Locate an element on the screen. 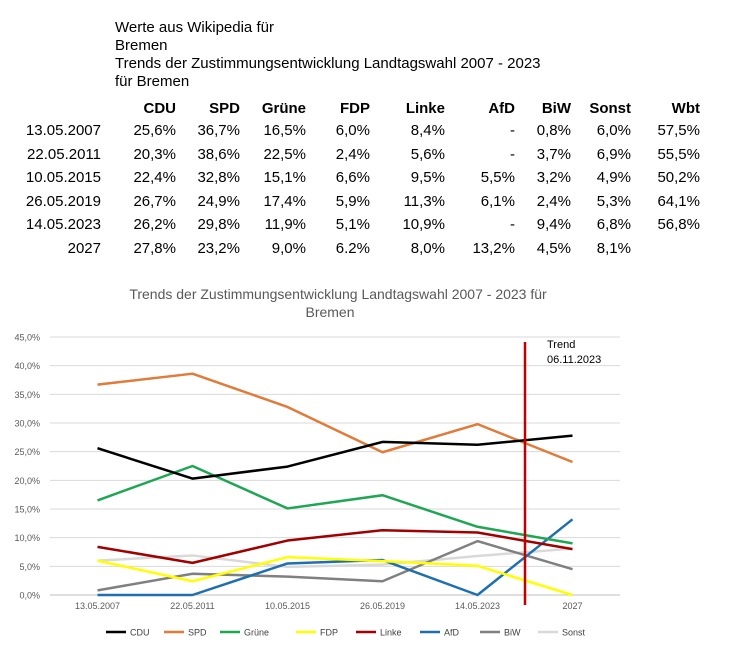 The height and width of the screenshot is (665, 733). row-date: 22.05.2011 is located at coordinates (64, 154).